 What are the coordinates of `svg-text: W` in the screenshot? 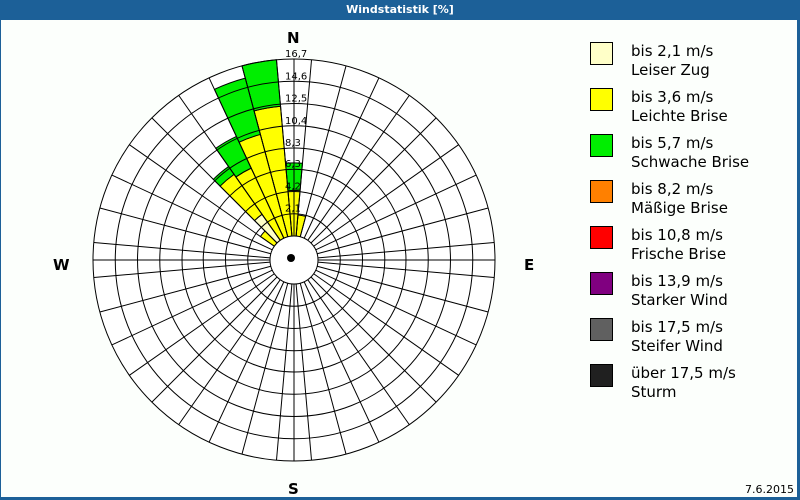 It's located at (61, 265).